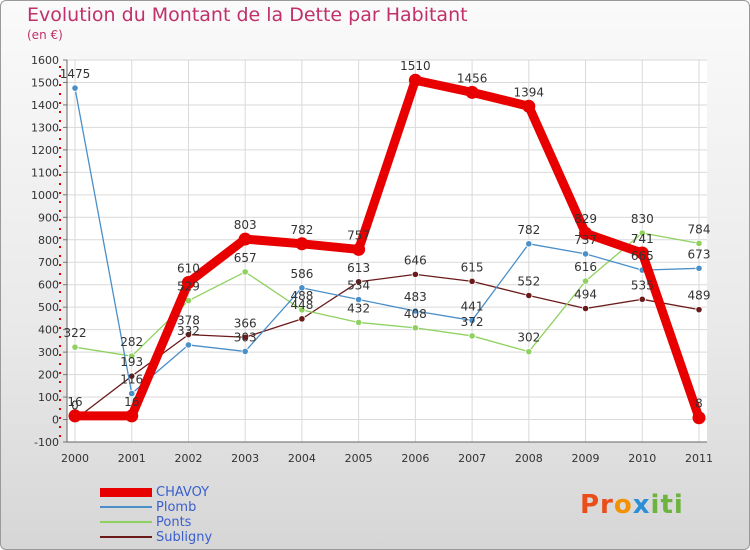 This screenshot has height=550, width=750. What do you see at coordinates (45, 150) in the screenshot?
I see `y-tick-label: 1200` at bounding box center [45, 150].